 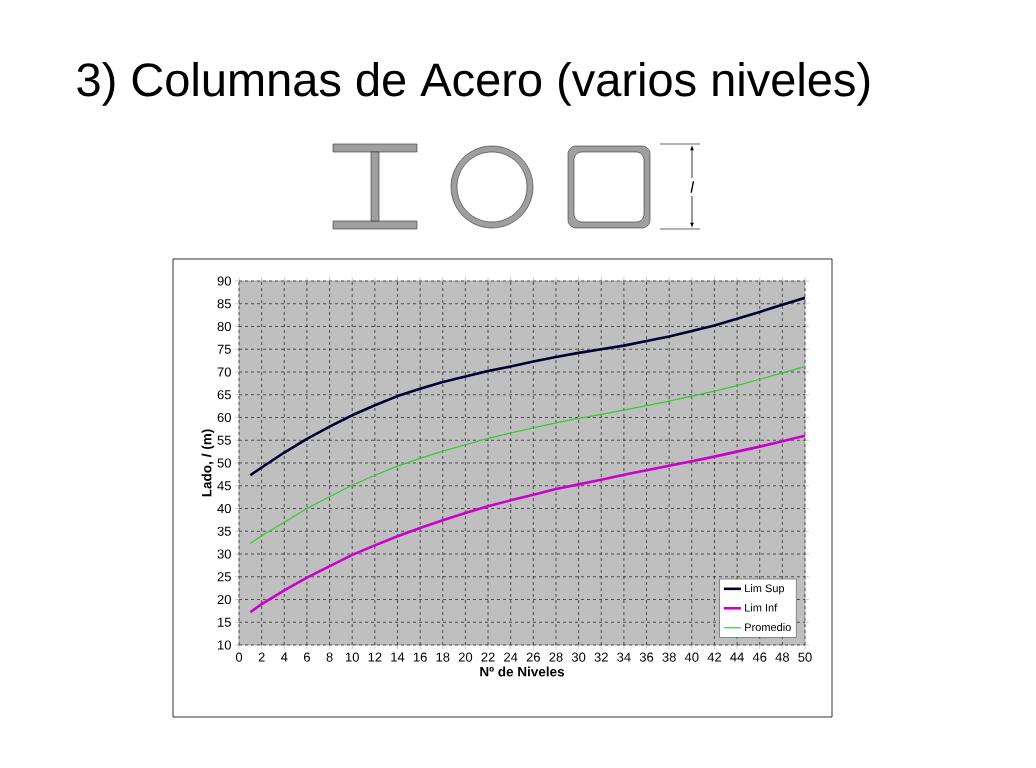 I want to click on x-tick-label: 18, so click(x=443, y=657).